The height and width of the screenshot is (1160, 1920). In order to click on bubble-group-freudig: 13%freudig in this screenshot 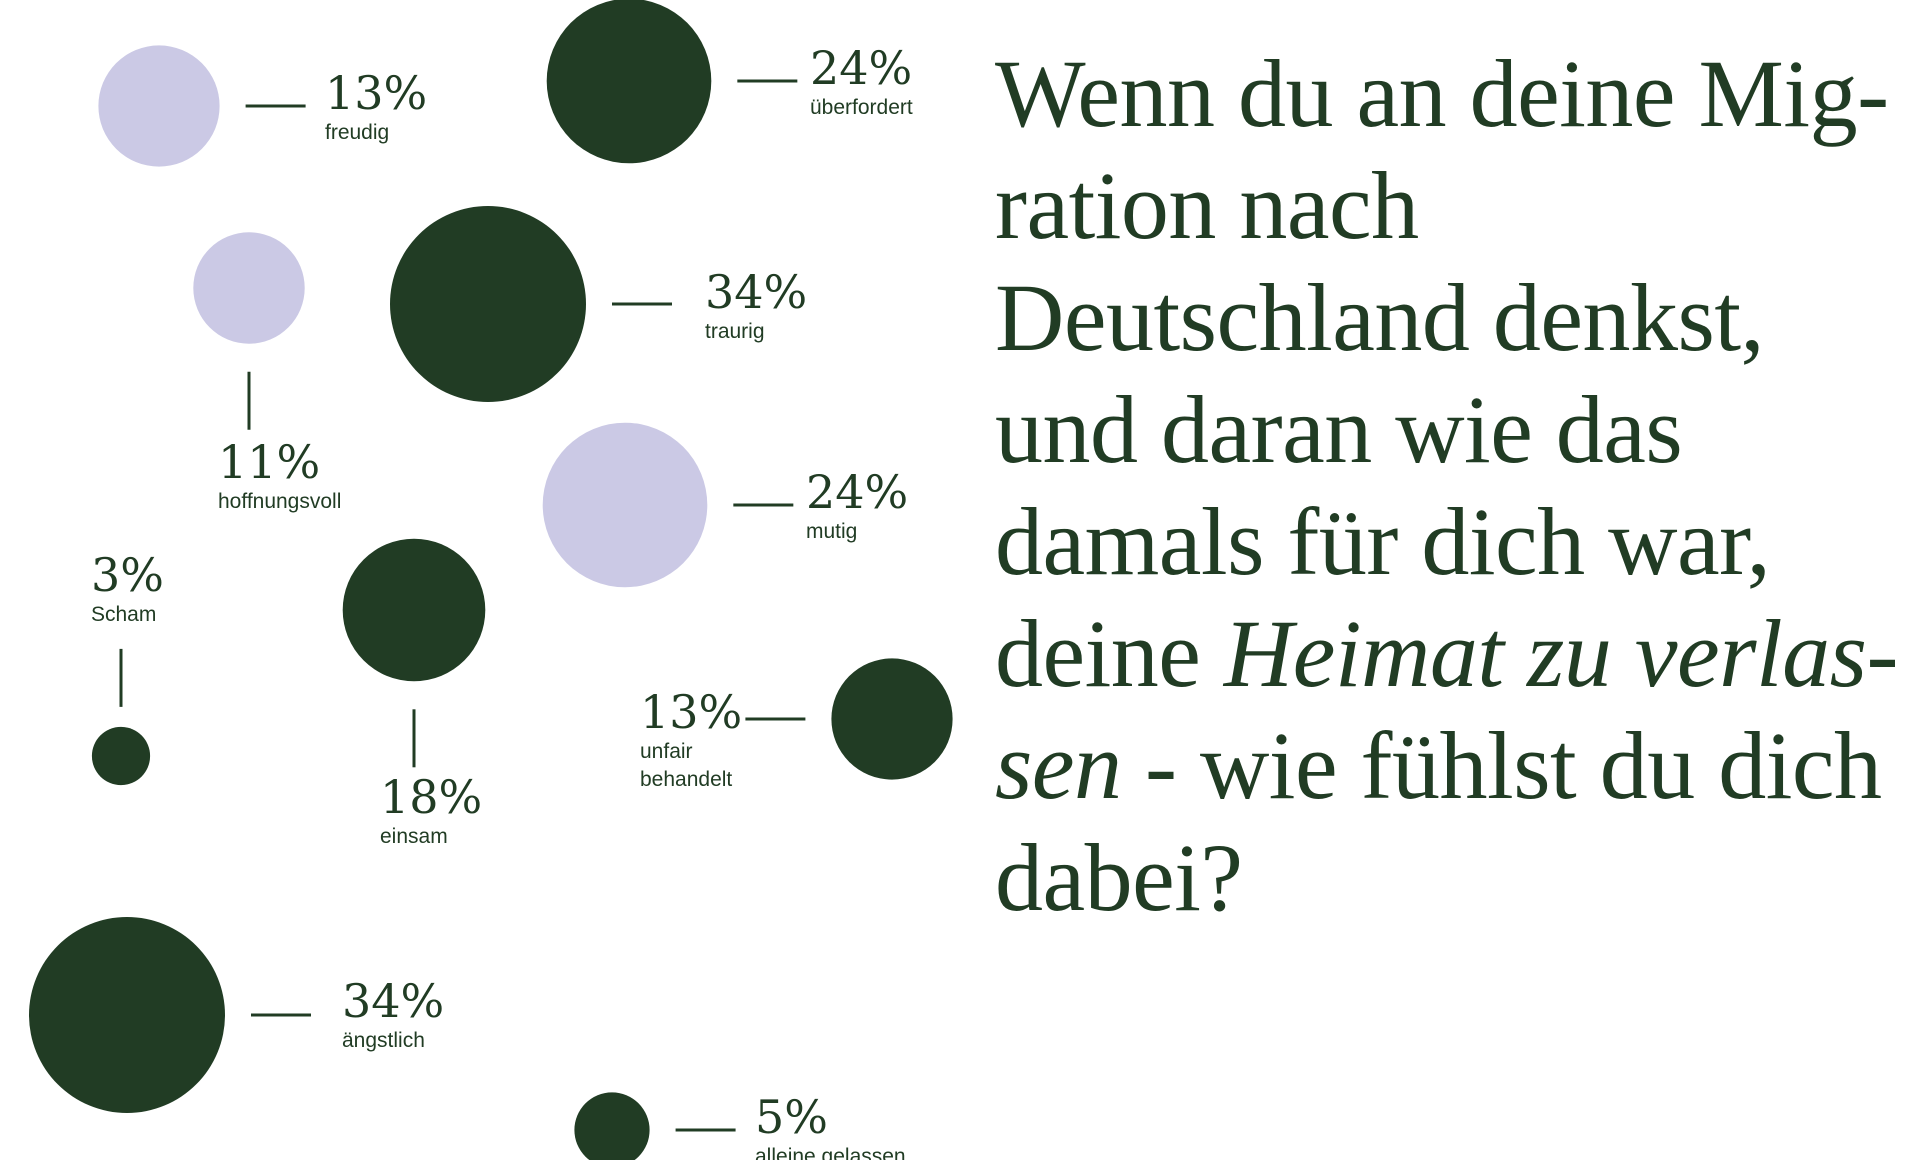, I will do `click(262, 106)`.